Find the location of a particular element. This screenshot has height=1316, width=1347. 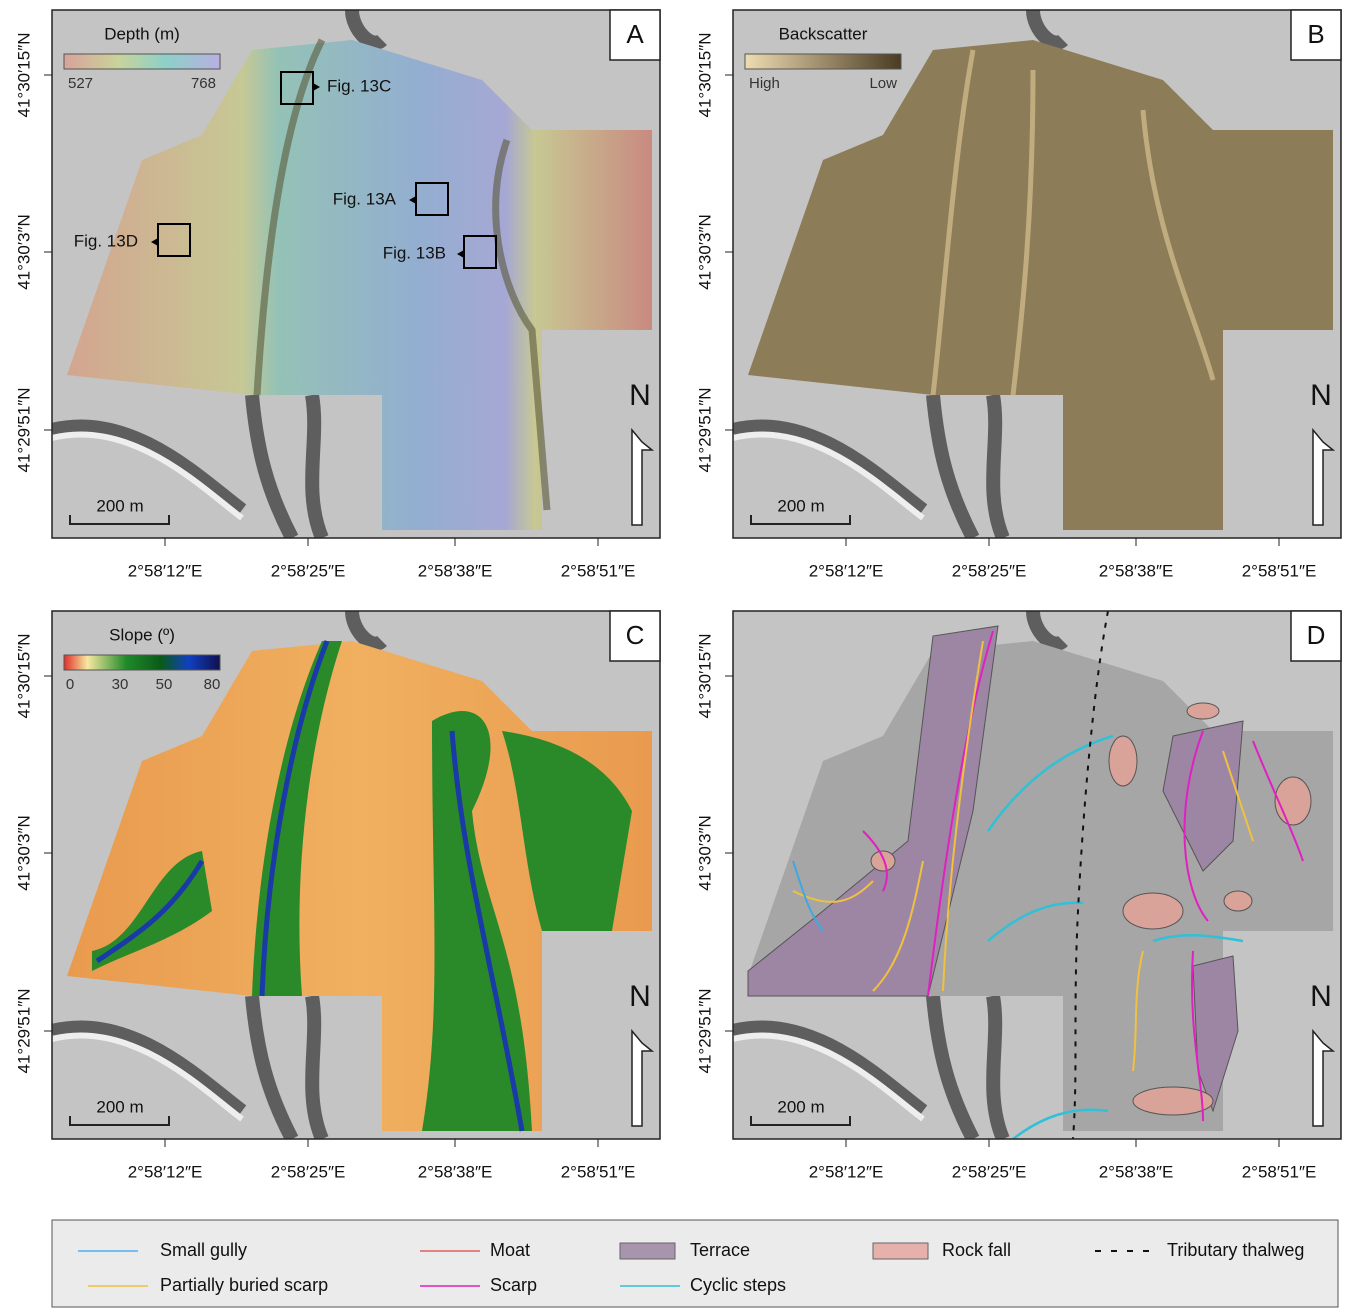

colorbar-tick-label: 30 is located at coordinates (120, 684).